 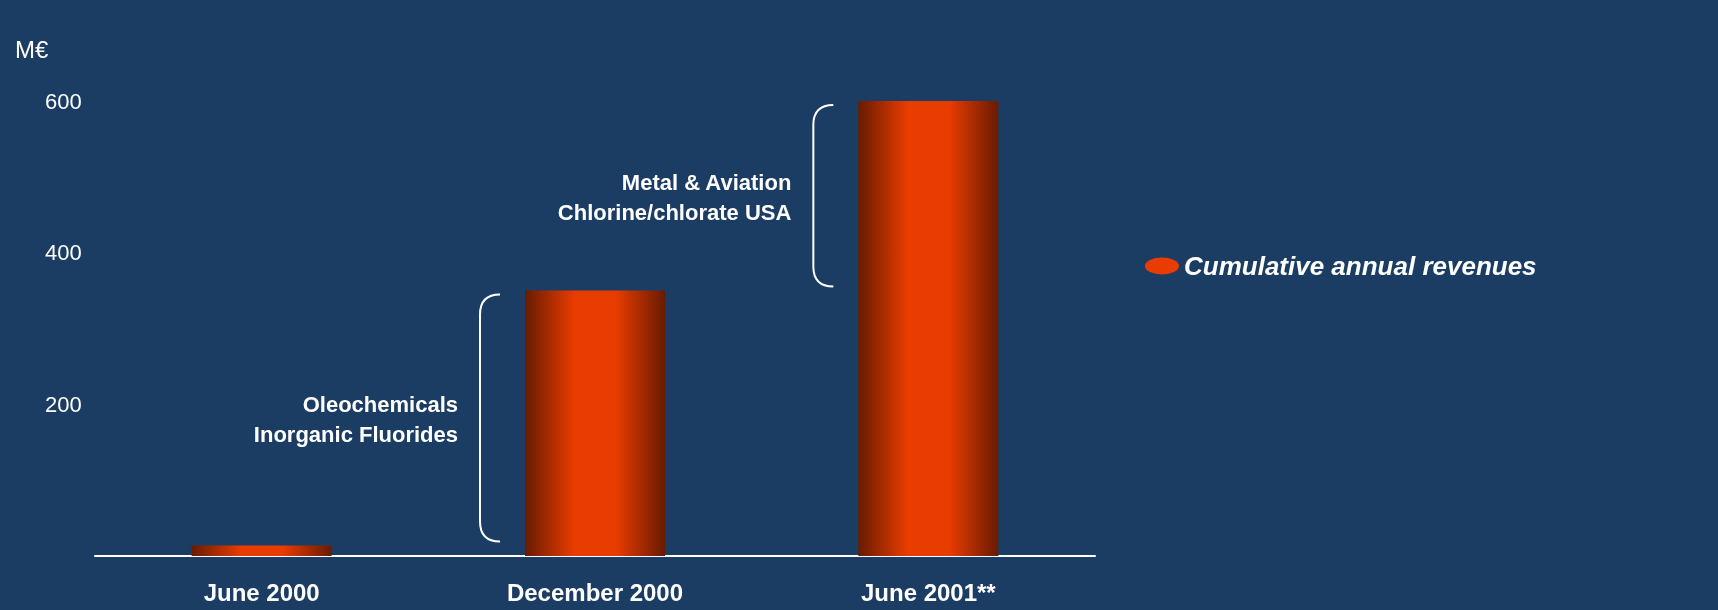 What do you see at coordinates (1360, 266) in the screenshot?
I see `legend-label: Cumulative annual revenues` at bounding box center [1360, 266].